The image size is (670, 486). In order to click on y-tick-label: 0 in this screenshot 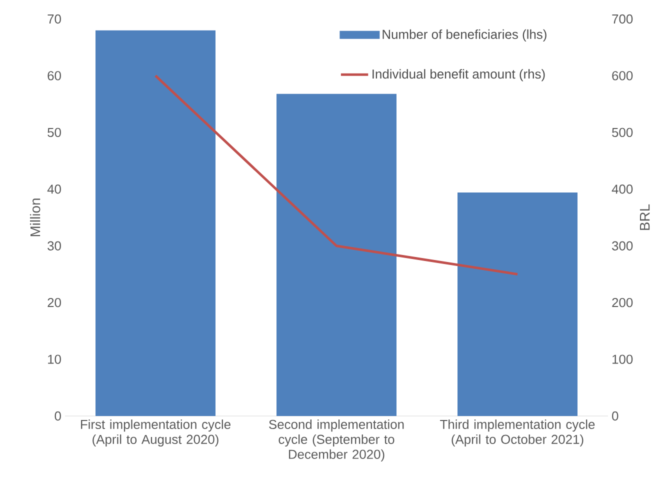, I will do `click(57, 416)`.